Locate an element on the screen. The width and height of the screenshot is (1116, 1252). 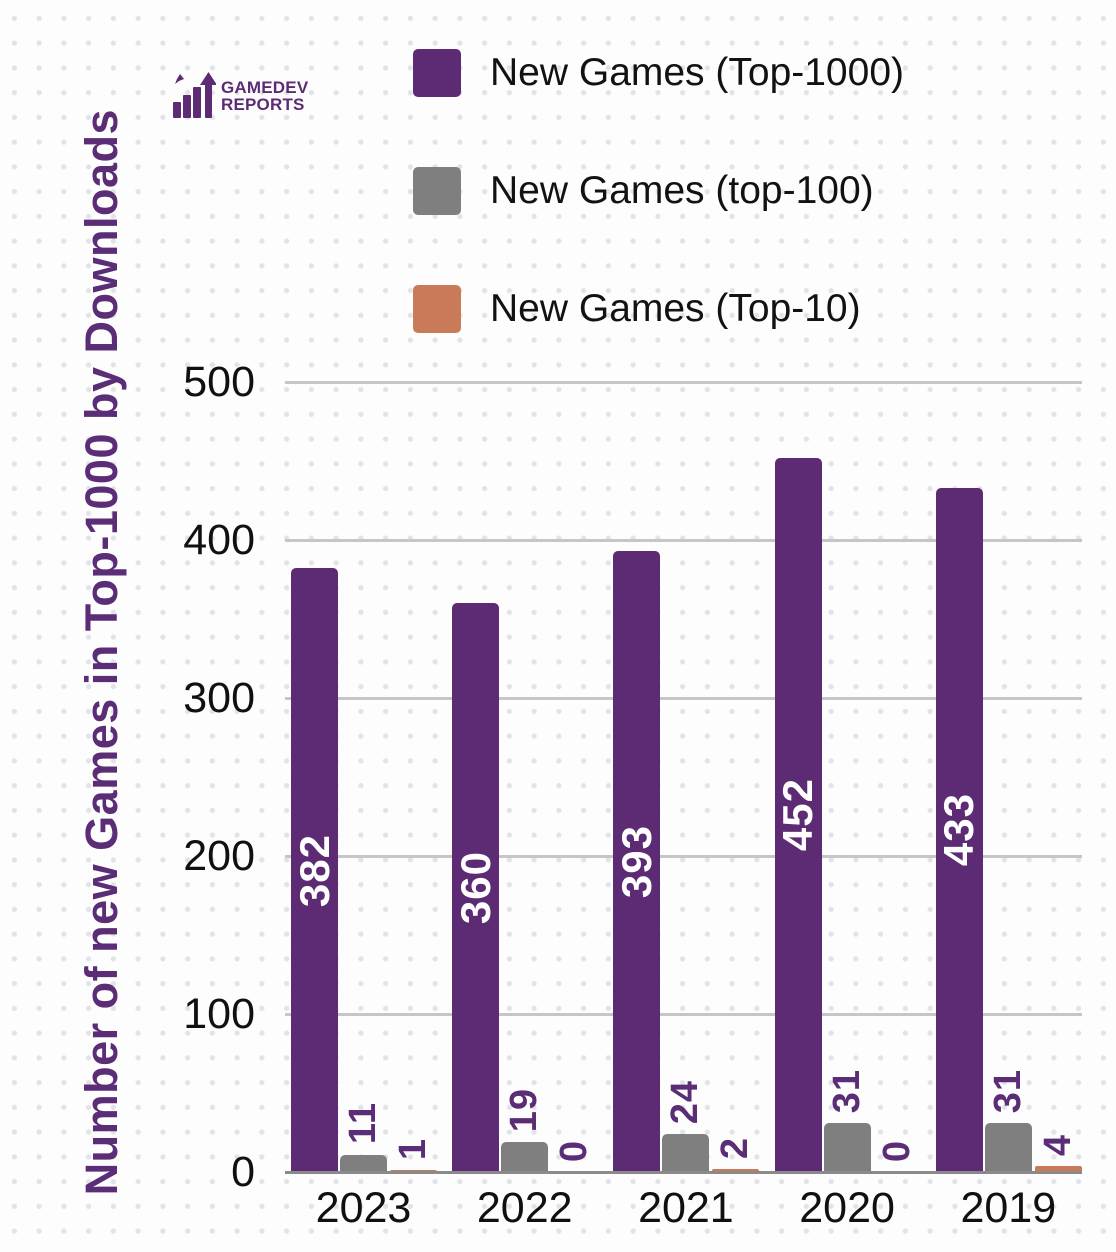
bar-value: 382 is located at coordinates (314, 870).